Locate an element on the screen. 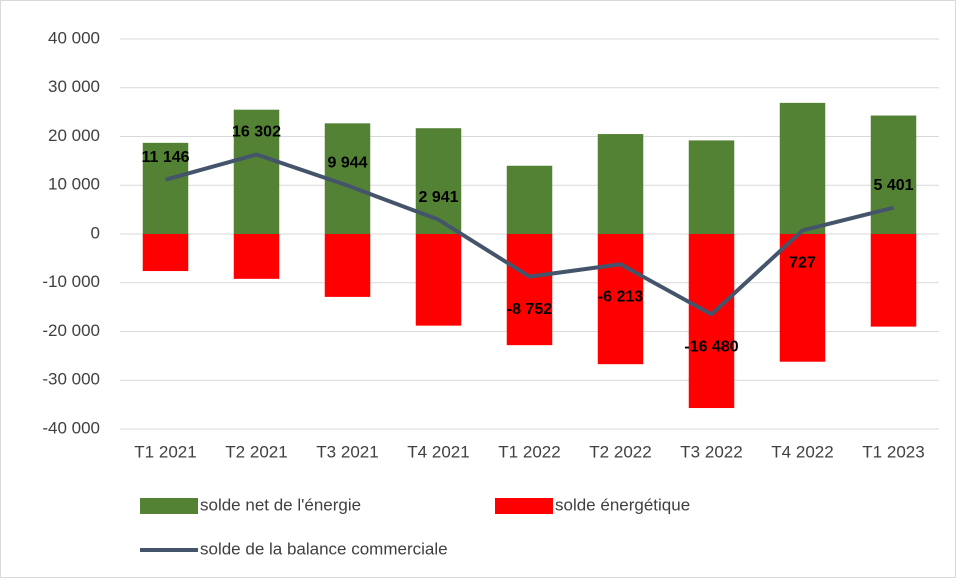 The width and height of the screenshot is (956, 583). x-tick-label: T3 2022 is located at coordinates (711, 451).